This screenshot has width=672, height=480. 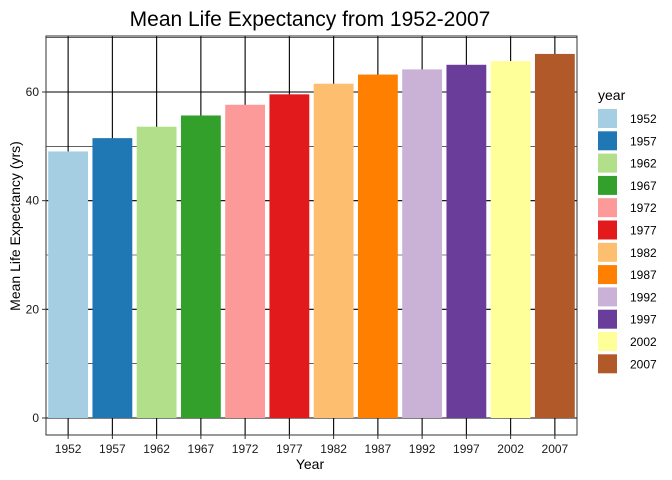 I want to click on legend-swatch-2002, so click(x=607, y=341).